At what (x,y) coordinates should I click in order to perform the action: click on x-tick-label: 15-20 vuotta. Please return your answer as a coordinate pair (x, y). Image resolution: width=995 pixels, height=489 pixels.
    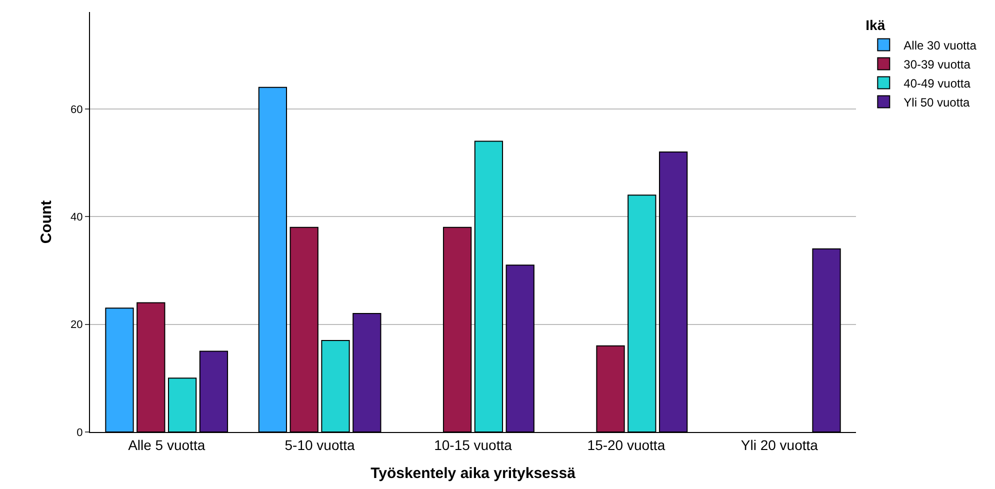
    Looking at the image, I should click on (626, 444).